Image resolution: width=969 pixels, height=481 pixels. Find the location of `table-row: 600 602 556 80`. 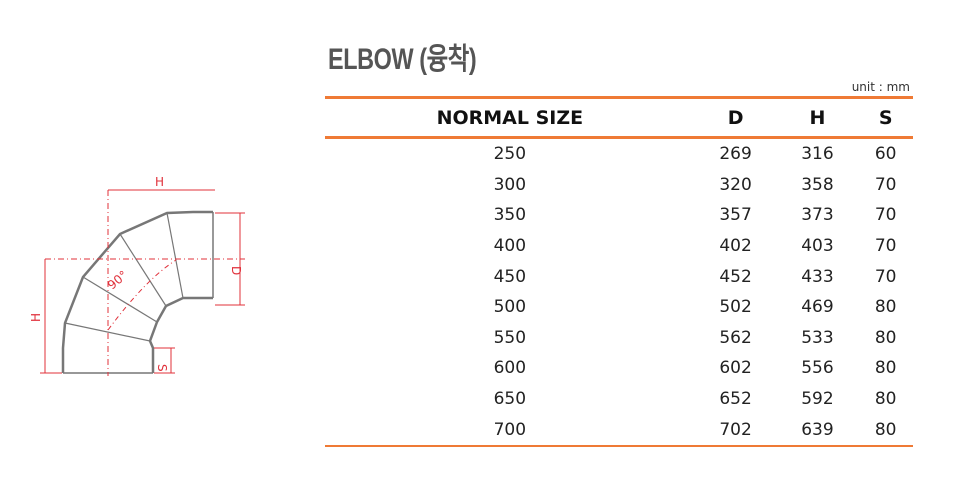

table-row: 600 602 556 80 is located at coordinates (619, 368).